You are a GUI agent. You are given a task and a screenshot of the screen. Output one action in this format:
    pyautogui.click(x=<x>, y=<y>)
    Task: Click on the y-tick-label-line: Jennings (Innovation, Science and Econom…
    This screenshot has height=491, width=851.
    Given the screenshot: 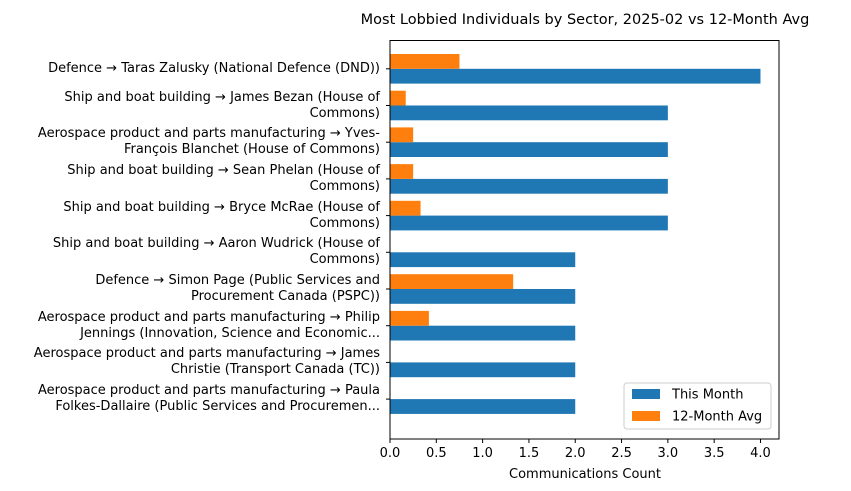 What is the action you would take?
    pyautogui.click(x=230, y=333)
    